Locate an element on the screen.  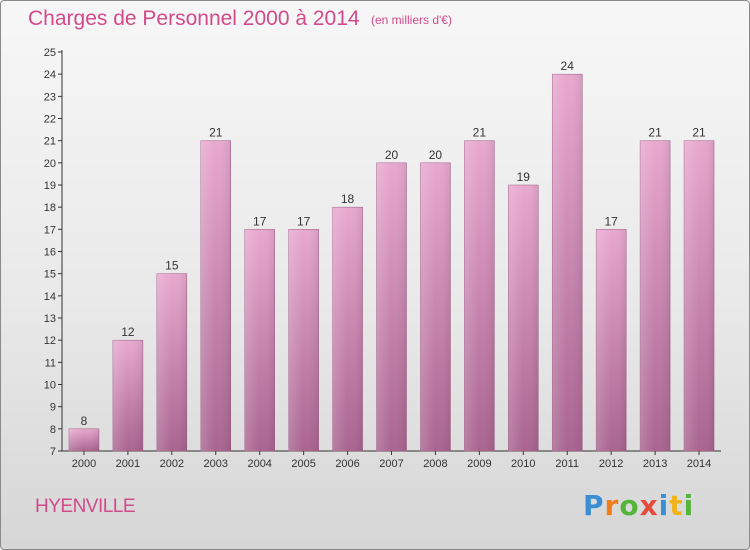
x-tick-label: 2003 is located at coordinates (216, 464).